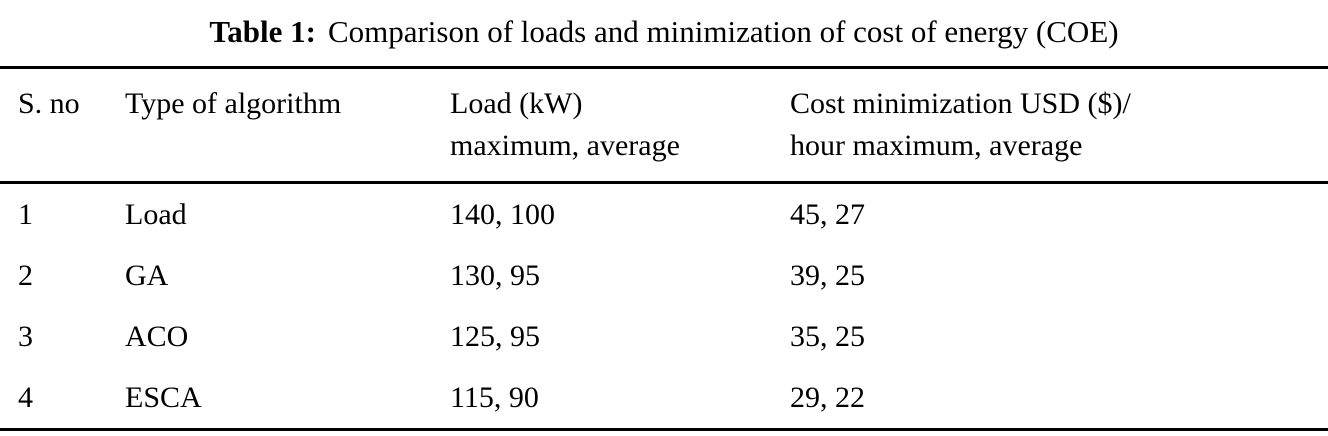  What do you see at coordinates (287, 125) in the screenshot?
I see `header-type-of-algorithm: Type of algorithm` at bounding box center [287, 125].